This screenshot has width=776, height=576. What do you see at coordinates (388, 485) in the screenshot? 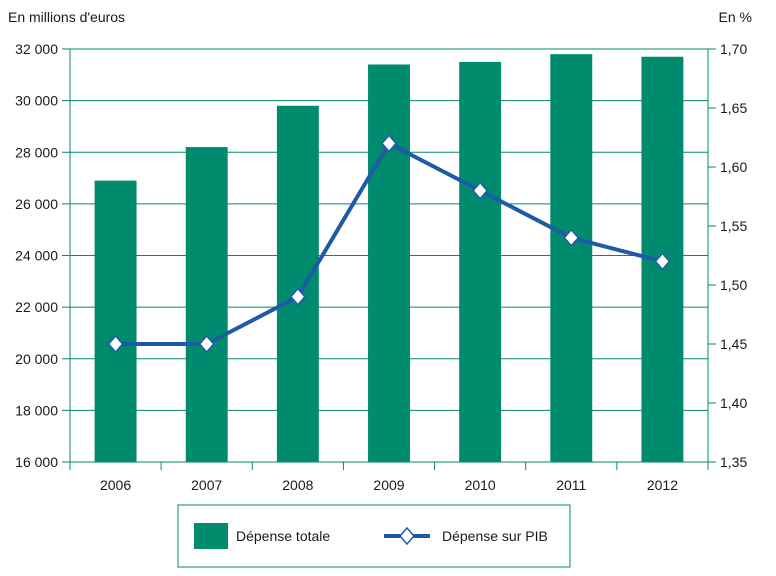
I see `x-axis-tick-label-2009: 2009` at bounding box center [388, 485].